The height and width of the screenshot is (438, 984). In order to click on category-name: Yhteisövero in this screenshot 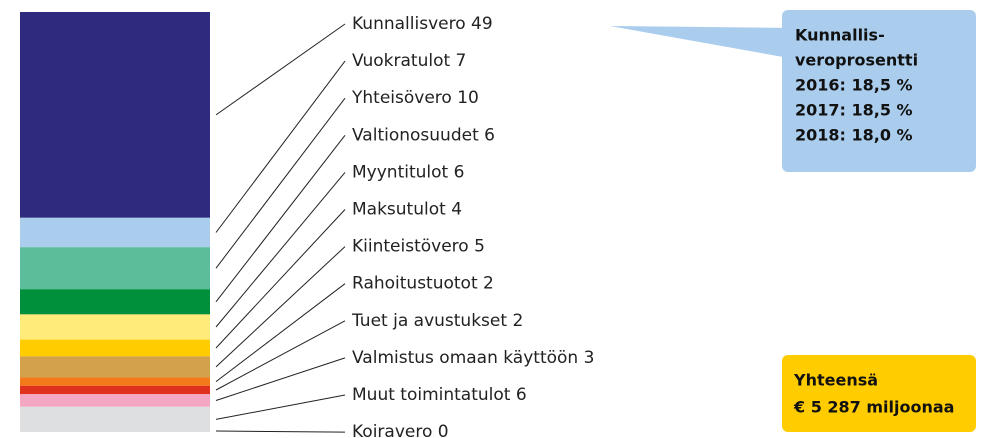, I will do `click(401, 98)`.